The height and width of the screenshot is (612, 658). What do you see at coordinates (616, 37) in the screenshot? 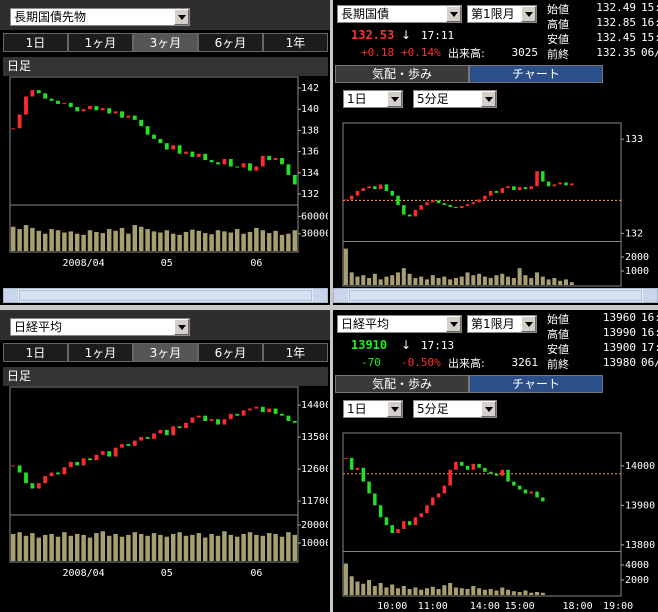
I see `quote-value: 132.45` at bounding box center [616, 37].